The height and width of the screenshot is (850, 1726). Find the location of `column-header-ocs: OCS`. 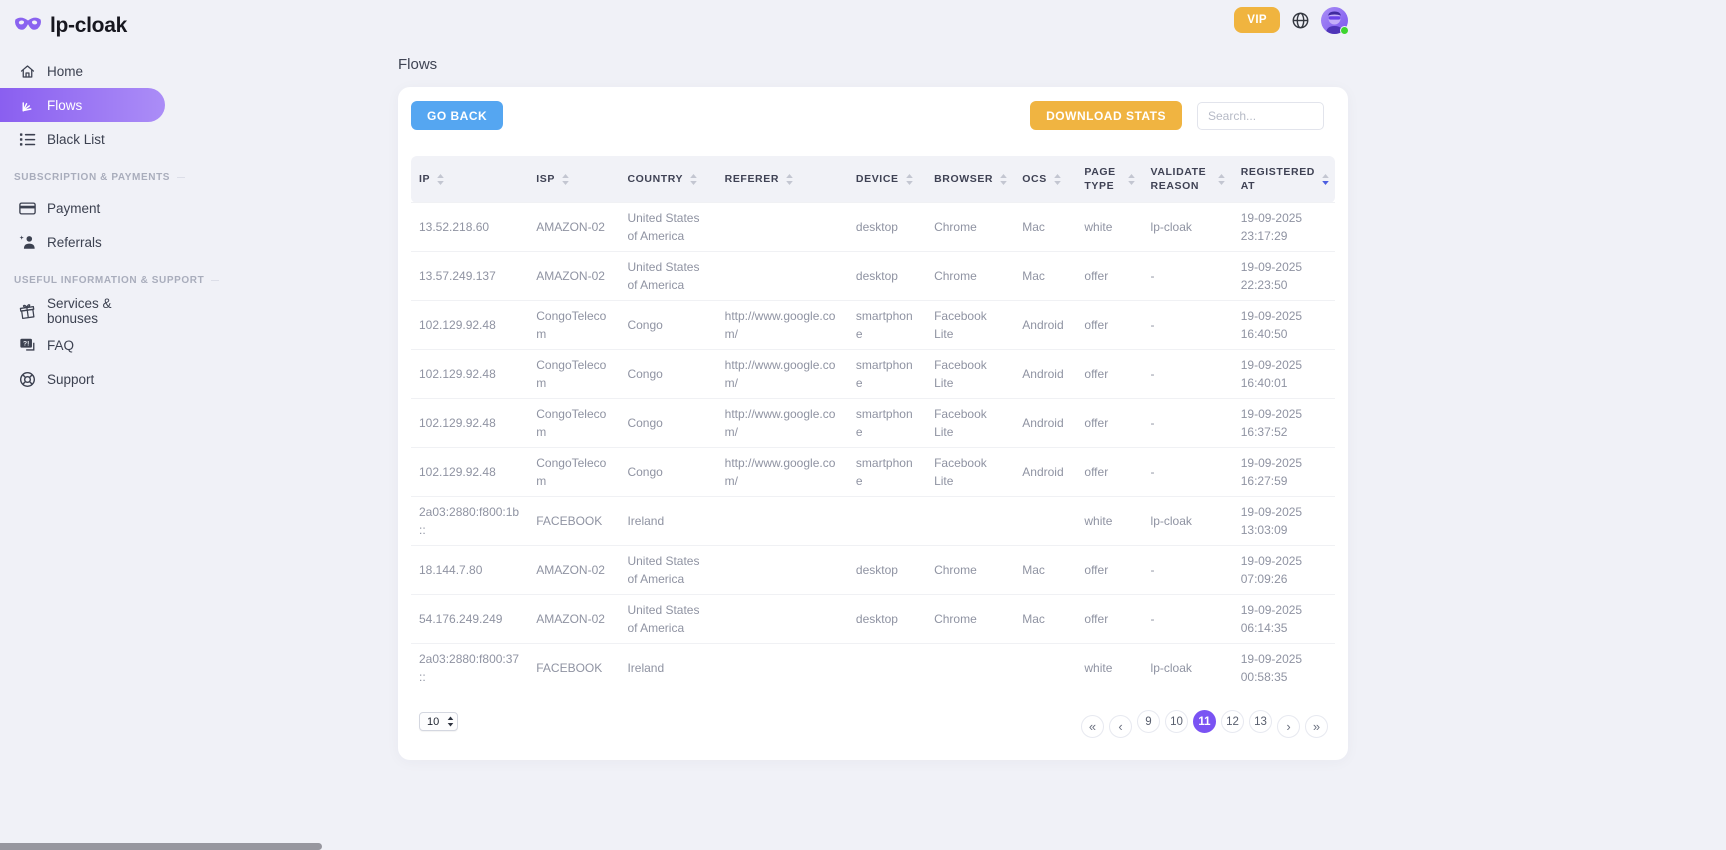

column-header-ocs: OCS is located at coordinates (1045, 179).